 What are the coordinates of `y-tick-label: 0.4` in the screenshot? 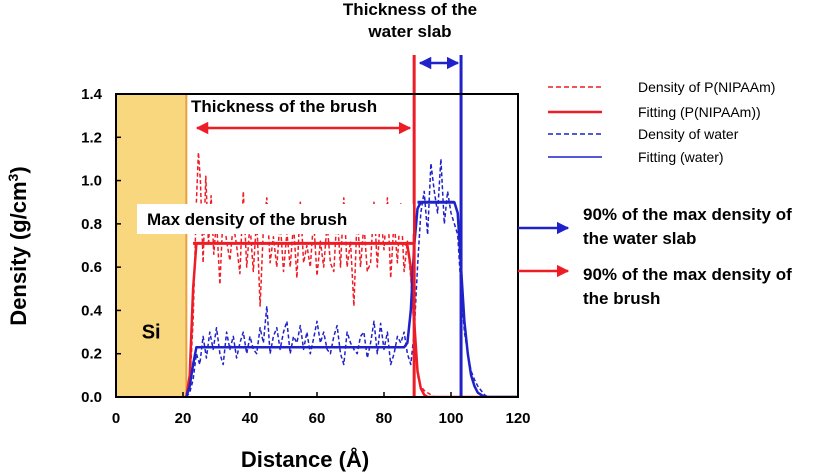 It's located at (92, 310).